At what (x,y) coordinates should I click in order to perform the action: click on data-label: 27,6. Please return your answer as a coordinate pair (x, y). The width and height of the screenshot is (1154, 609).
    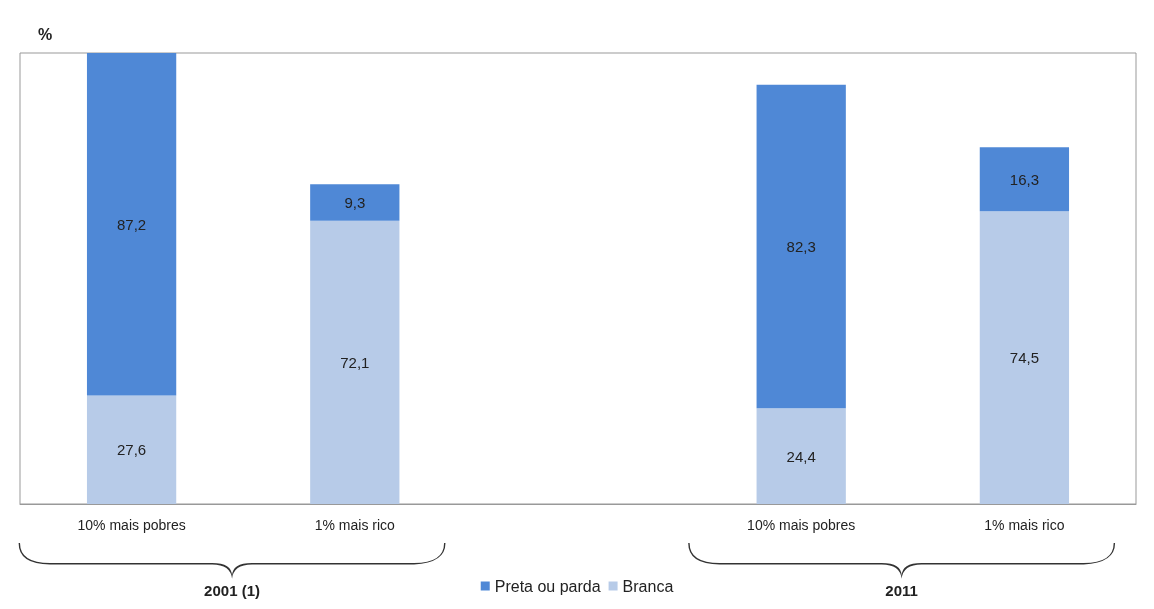
    Looking at the image, I should click on (132, 450).